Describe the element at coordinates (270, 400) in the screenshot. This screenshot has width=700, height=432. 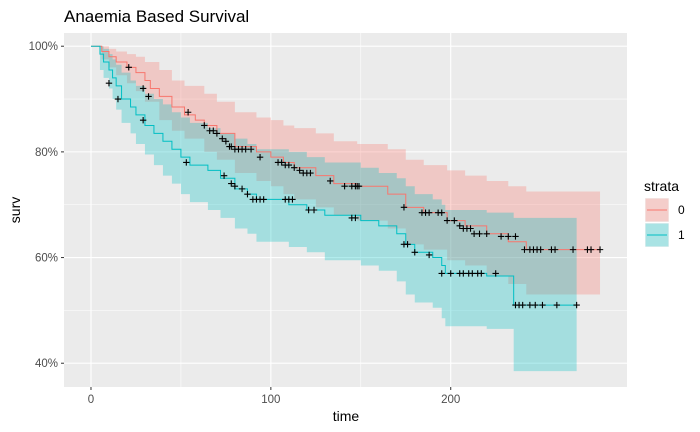
I see `x-tick-label: 100` at that location.